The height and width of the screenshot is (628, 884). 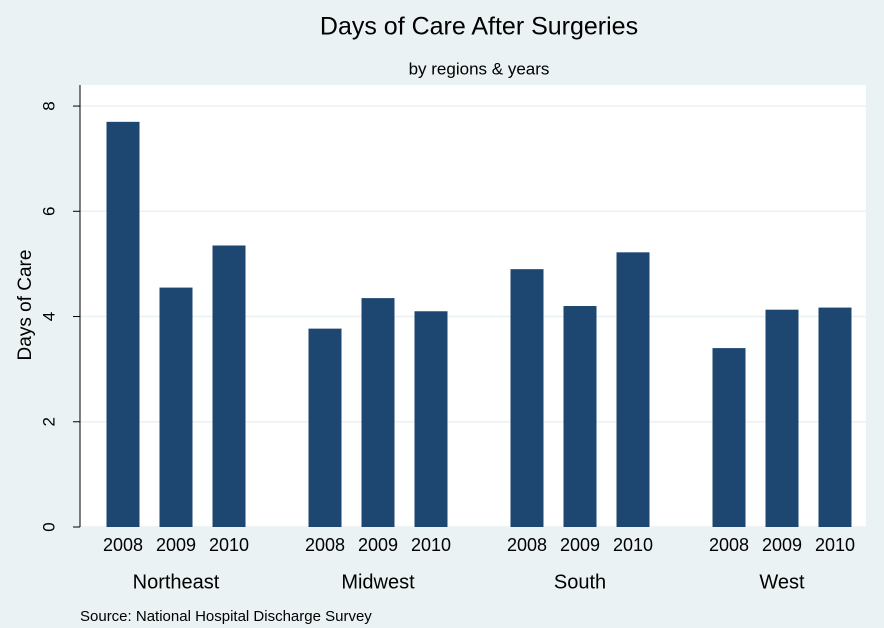 What do you see at coordinates (48, 211) in the screenshot?
I see `y-tick-label: 6` at bounding box center [48, 211].